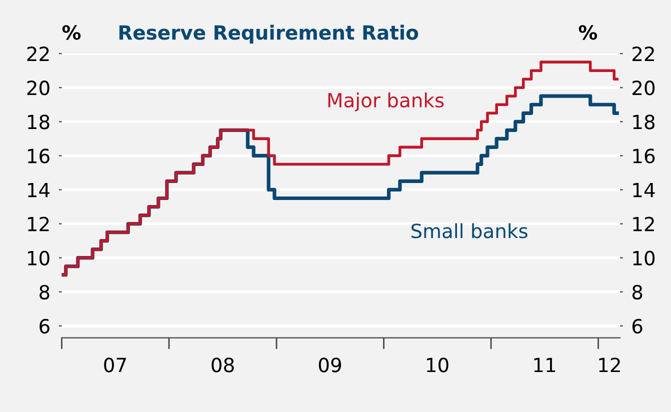 The image size is (671, 412). Describe the element at coordinates (386, 102) in the screenshot. I see `series-label: Major banks` at that location.